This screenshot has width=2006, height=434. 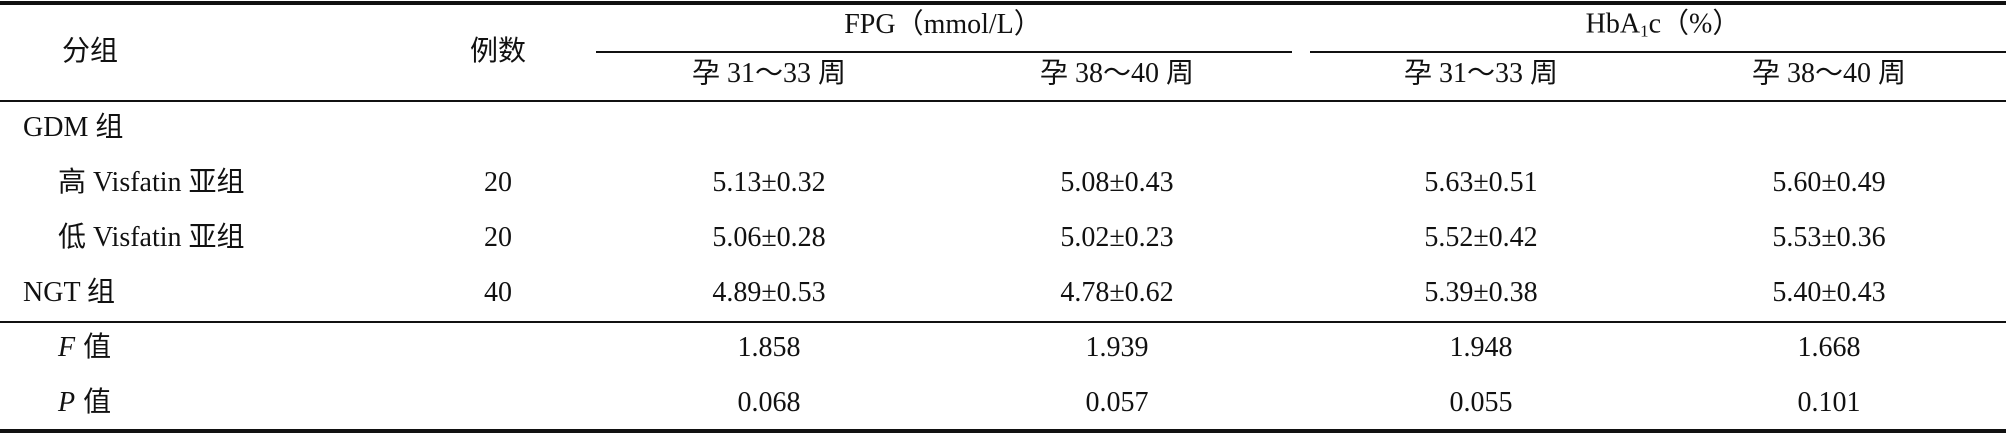 What do you see at coordinates (1117, 237) in the screenshot?
I see `cell: 5.02±0.23` at bounding box center [1117, 237].